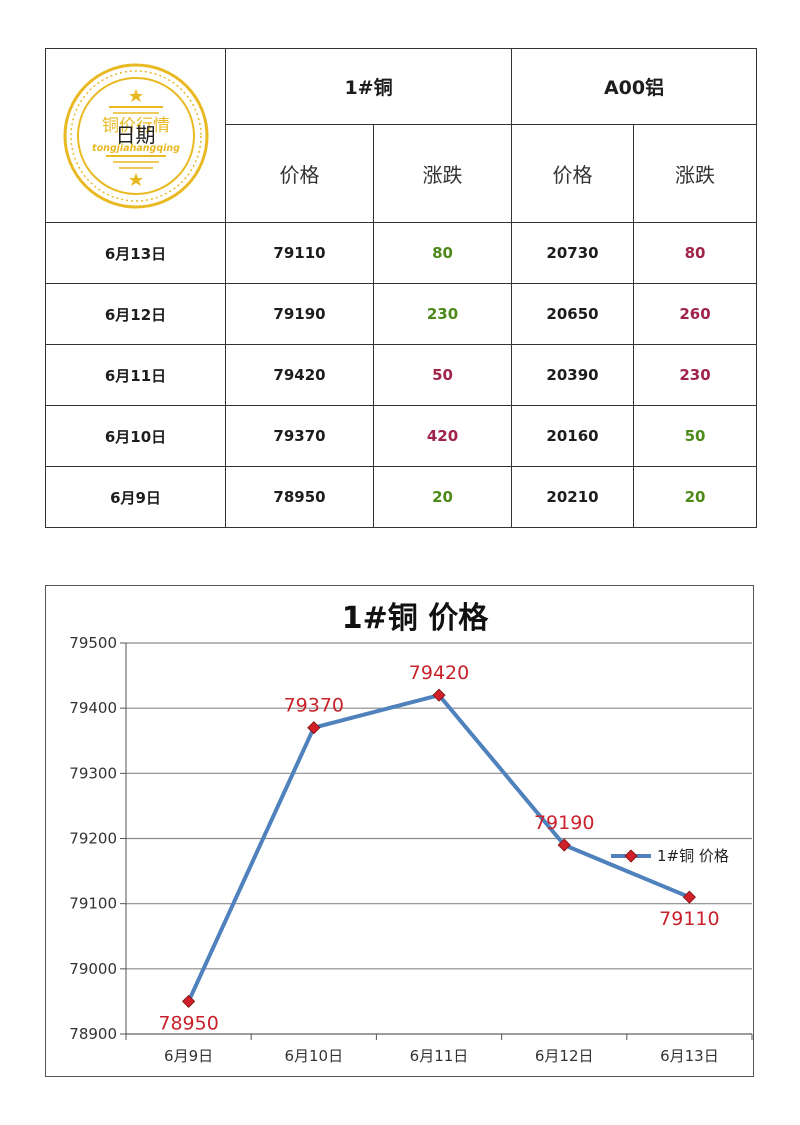  I want to click on date-cell: 6月11日, so click(135, 375).